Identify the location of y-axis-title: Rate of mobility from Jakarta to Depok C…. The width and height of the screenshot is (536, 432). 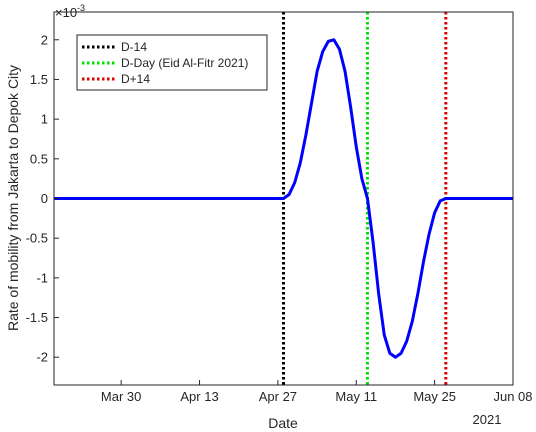
(13, 198).